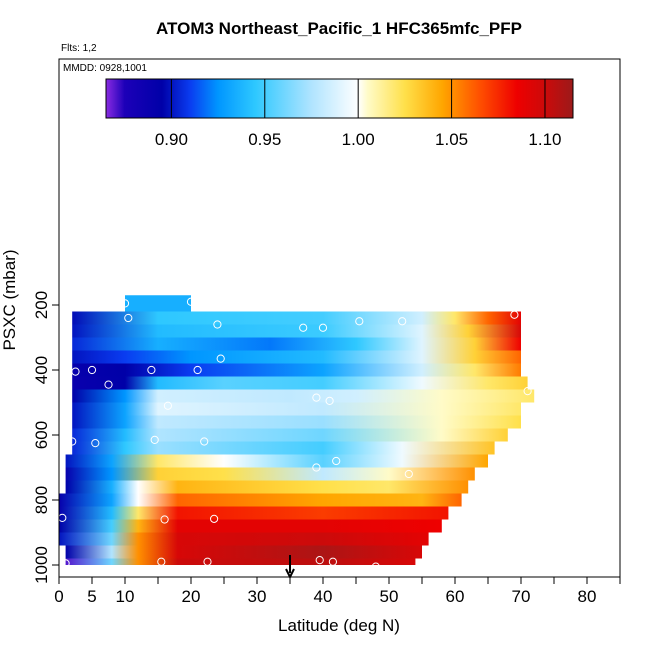  What do you see at coordinates (58, 596) in the screenshot?
I see `x-tick-label: 0` at bounding box center [58, 596].